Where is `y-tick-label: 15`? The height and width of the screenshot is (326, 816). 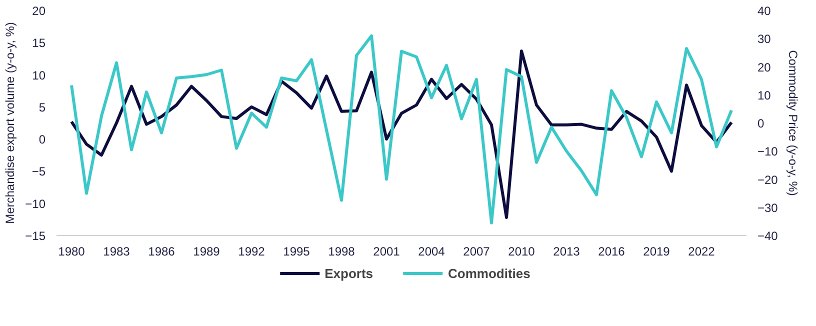
y-tick-label: 15 is located at coordinates (39, 43).